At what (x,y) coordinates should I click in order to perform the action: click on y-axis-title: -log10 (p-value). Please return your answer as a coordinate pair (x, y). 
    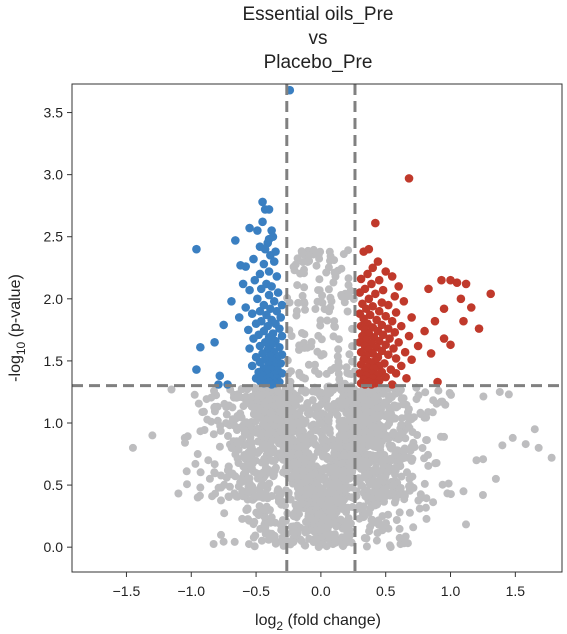
    Looking at the image, I should click on (17, 328).